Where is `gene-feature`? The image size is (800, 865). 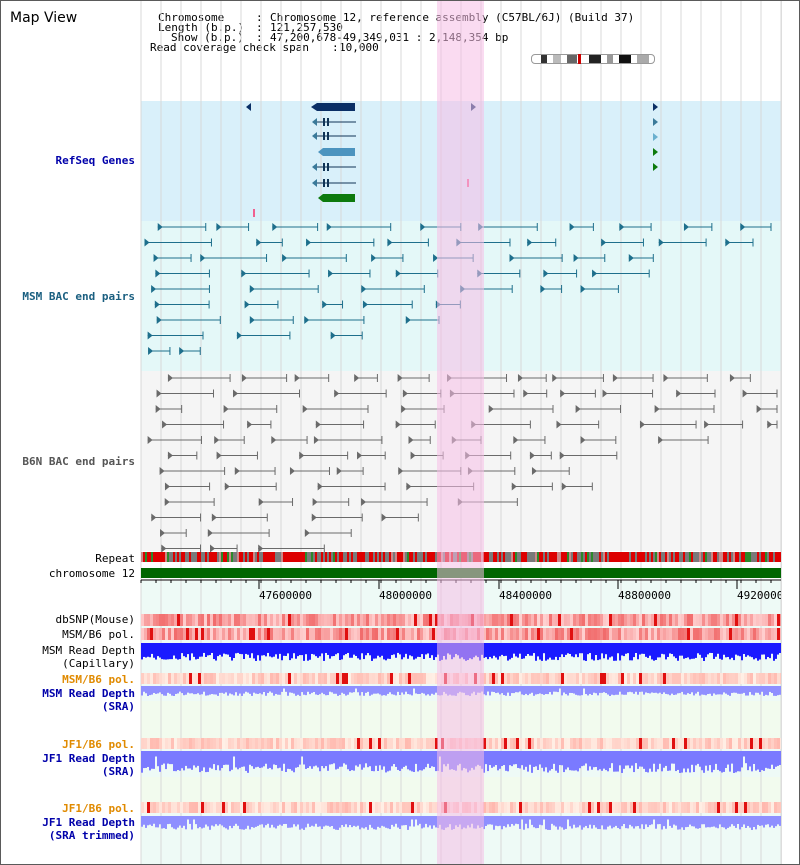 gene-feature is located at coordinates (314, 136).